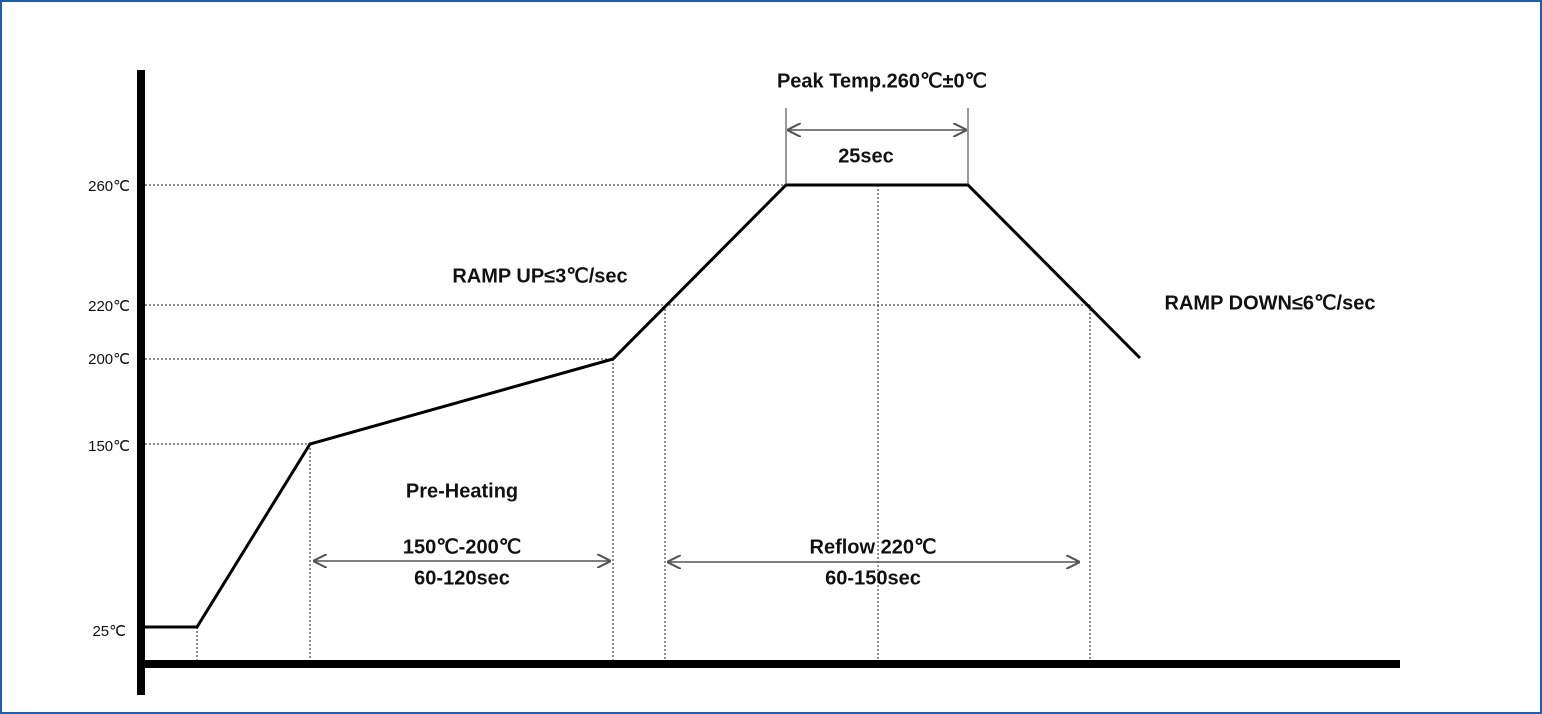 This screenshot has width=1542, height=714. What do you see at coordinates (1270, 303) in the screenshot?
I see `ramp-down: RAMP DOWN≤6℃/sec` at bounding box center [1270, 303].